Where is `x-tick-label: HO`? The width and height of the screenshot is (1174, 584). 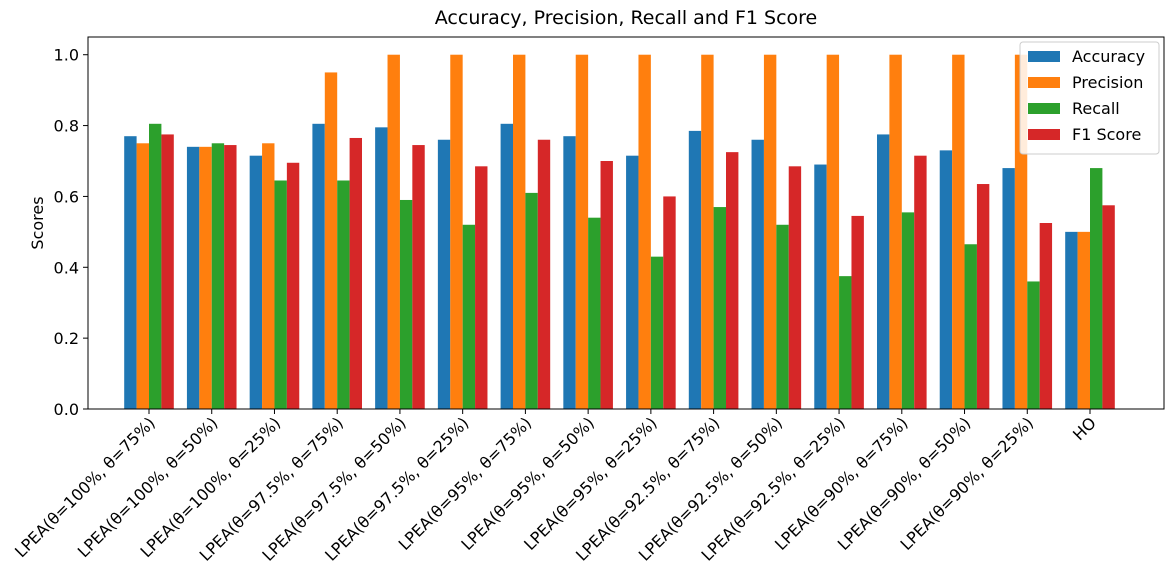 x-tick-label: HO is located at coordinates (1084, 428).